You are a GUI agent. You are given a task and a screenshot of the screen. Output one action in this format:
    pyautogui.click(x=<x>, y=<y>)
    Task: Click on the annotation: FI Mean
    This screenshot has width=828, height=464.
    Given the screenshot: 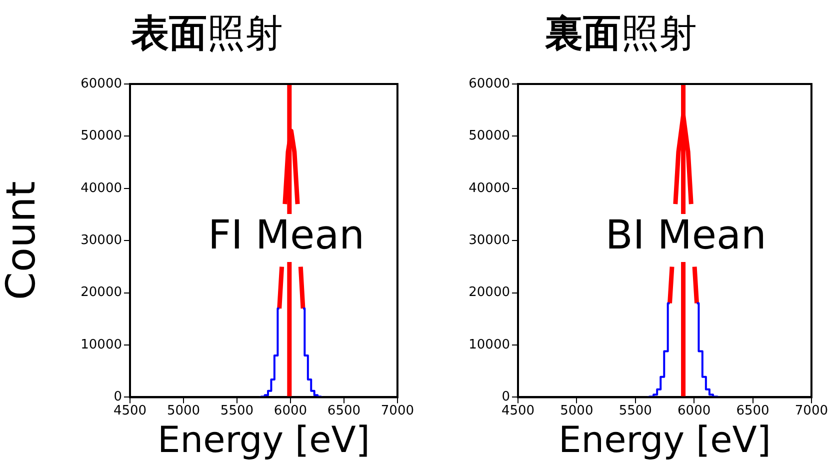 What is the action you would take?
    pyautogui.click(x=286, y=235)
    